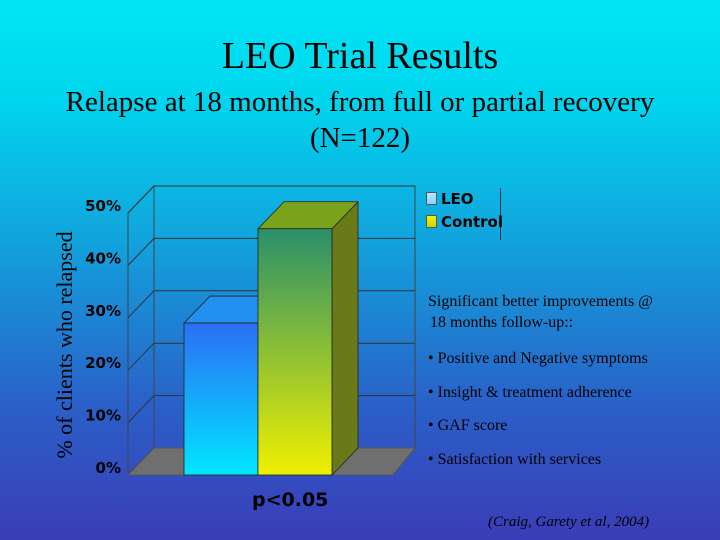 This screenshot has height=540, width=720. Describe the element at coordinates (569, 522) in the screenshot. I see `citation: (Craig, Garety et al, 2004)` at that location.